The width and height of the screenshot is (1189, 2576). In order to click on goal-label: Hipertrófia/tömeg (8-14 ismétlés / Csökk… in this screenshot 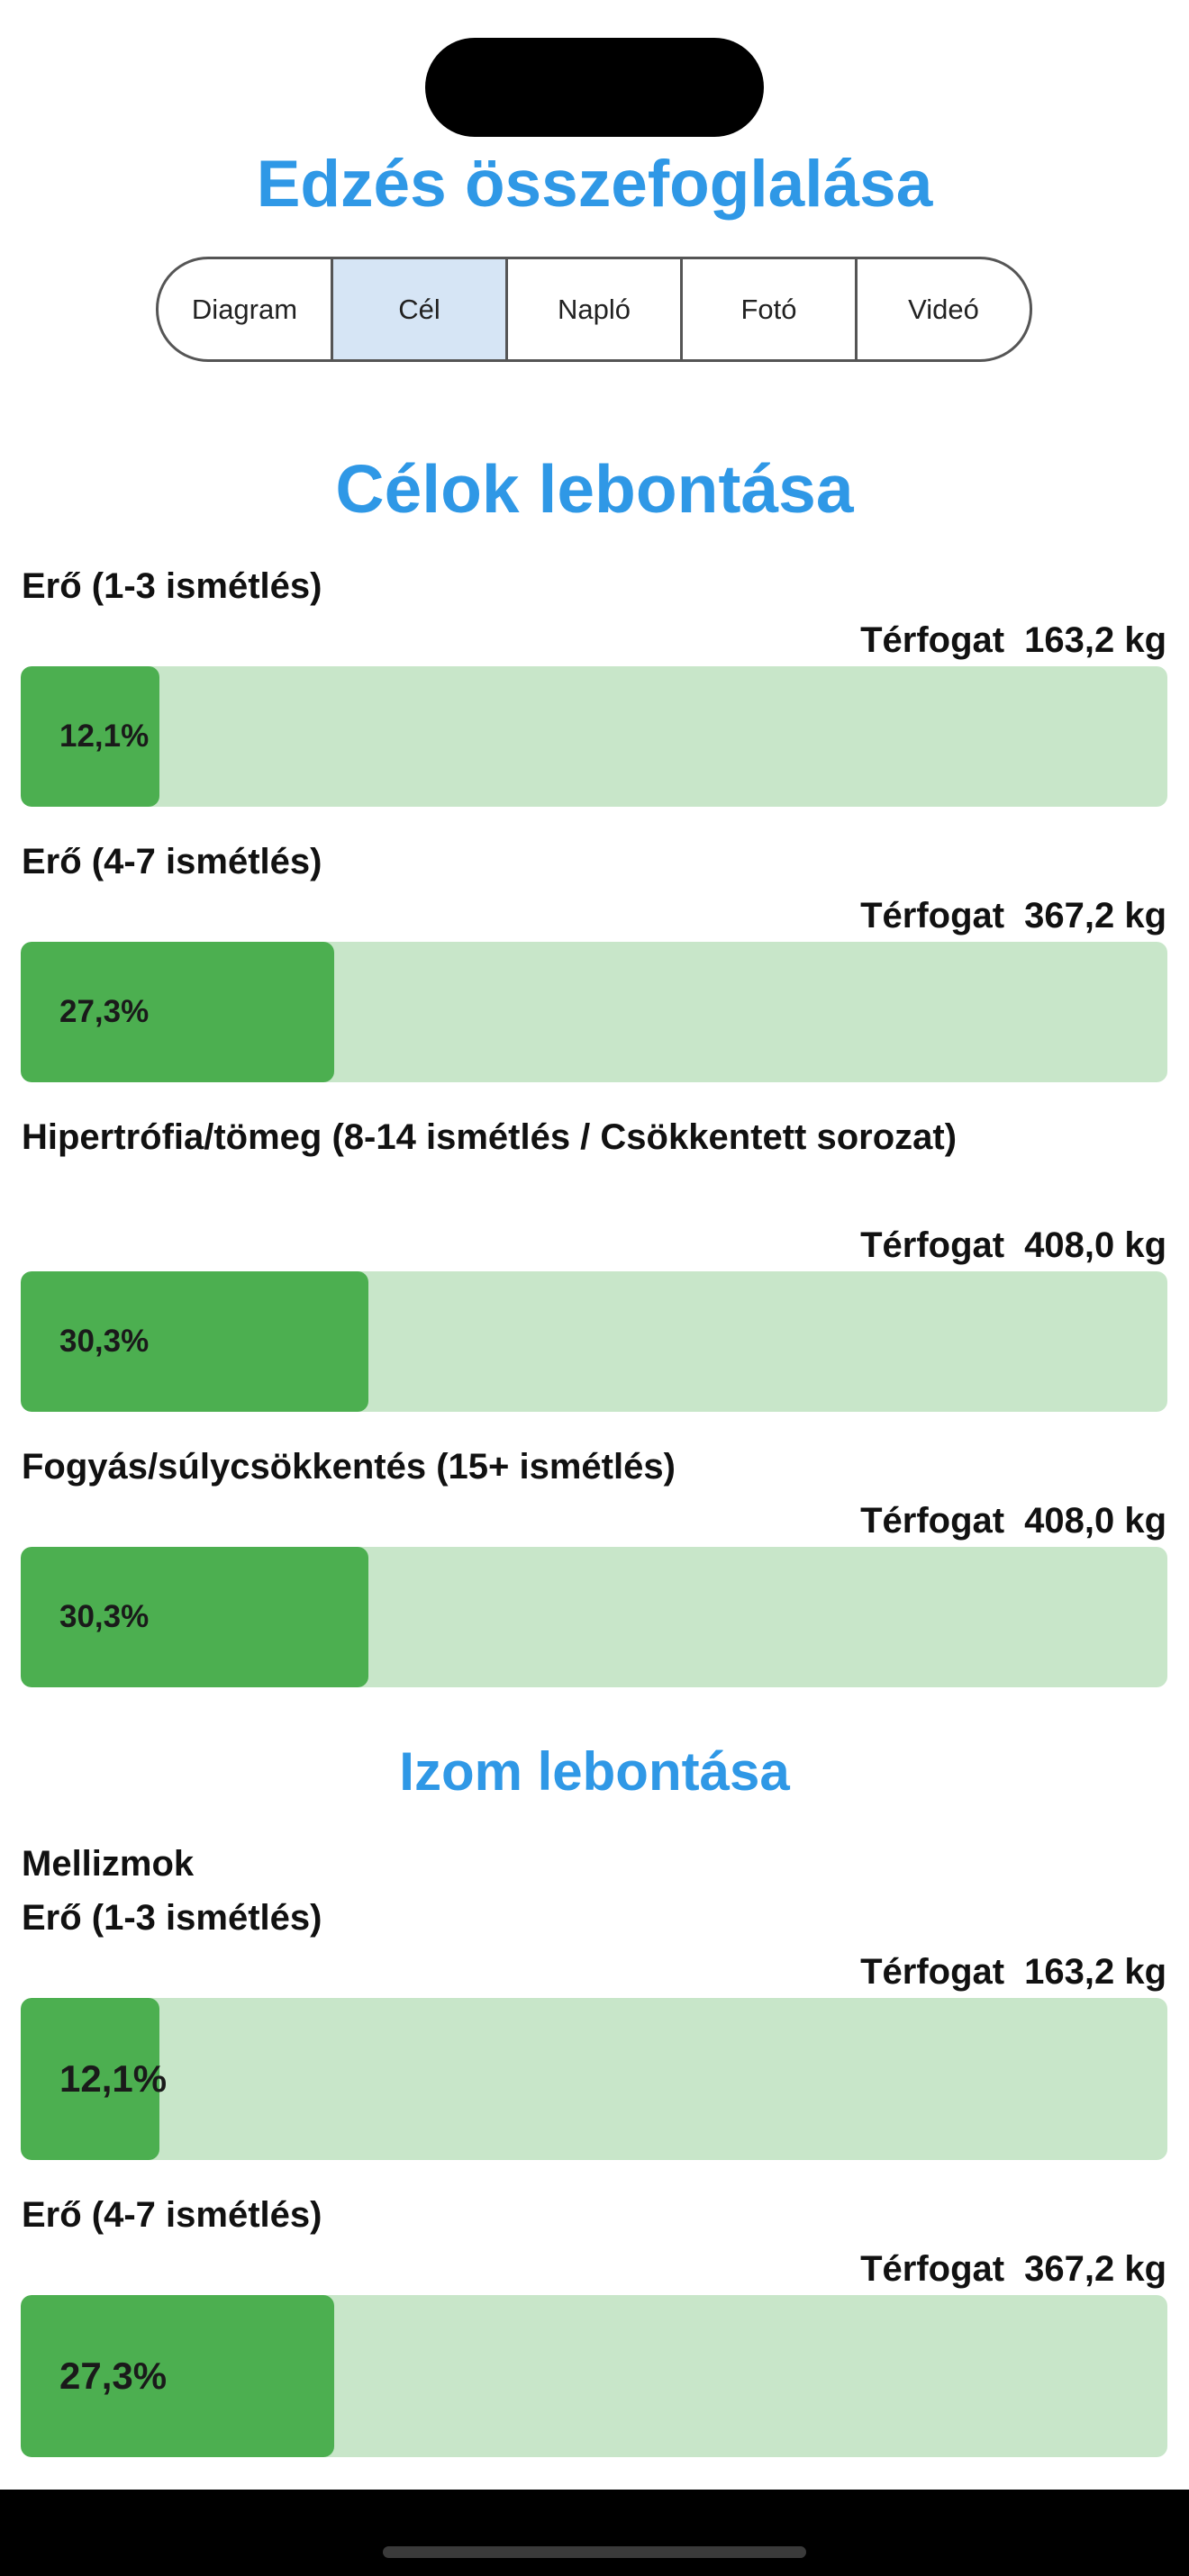, I will do `click(490, 1137)`.